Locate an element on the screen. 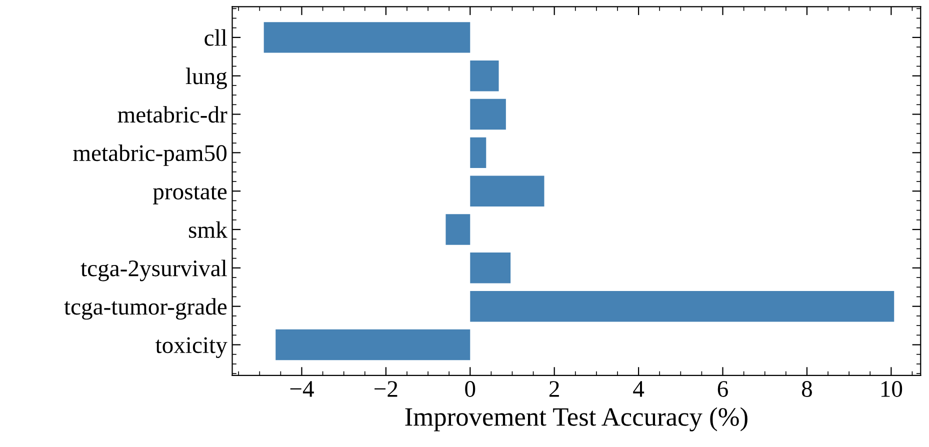 The image size is (929, 447). x-tick-label: 2 is located at coordinates (554, 389).